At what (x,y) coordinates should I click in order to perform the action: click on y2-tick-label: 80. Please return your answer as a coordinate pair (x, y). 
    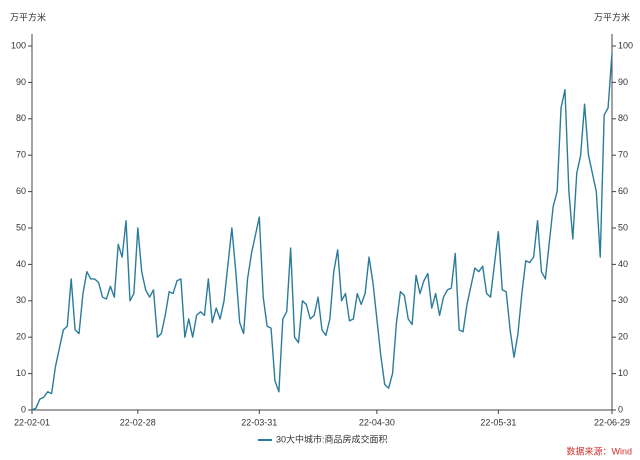
    Looking at the image, I should click on (623, 118).